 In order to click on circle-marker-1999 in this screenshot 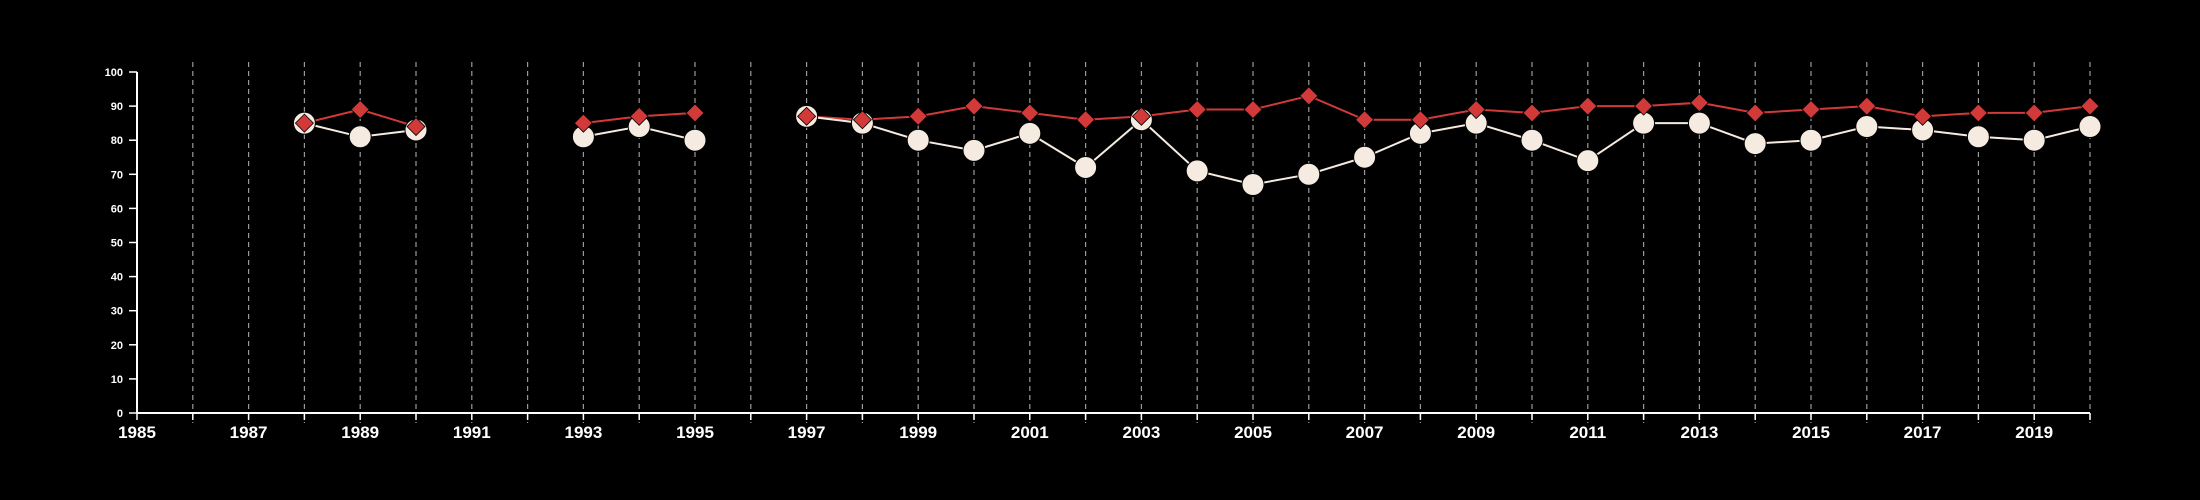, I will do `click(918, 140)`.